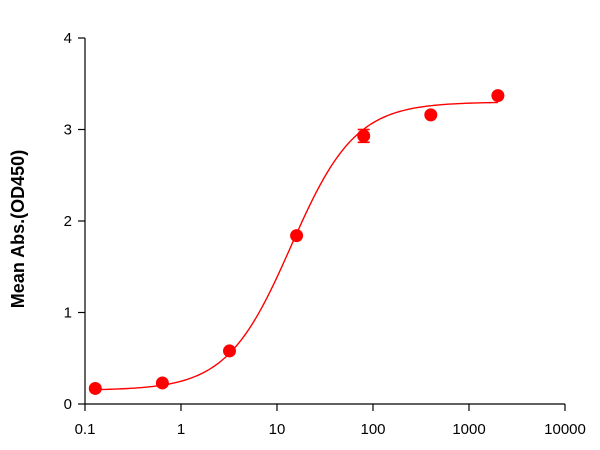 Image resolution: width=600 pixels, height=450 pixels. Describe the element at coordinates (372, 429) in the screenshot. I see `x-tick-label: 100` at that location.